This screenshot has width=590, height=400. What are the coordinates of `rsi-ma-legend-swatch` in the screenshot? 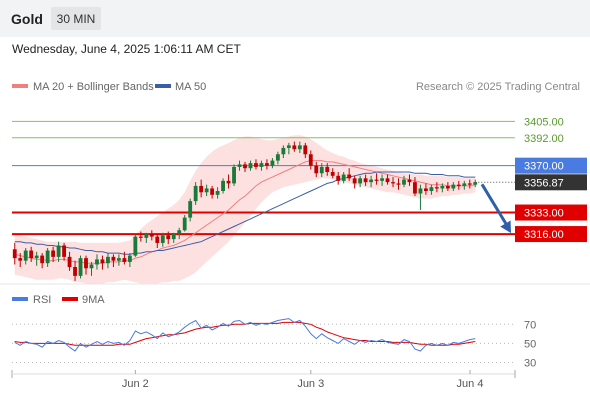 It's located at (70, 299).